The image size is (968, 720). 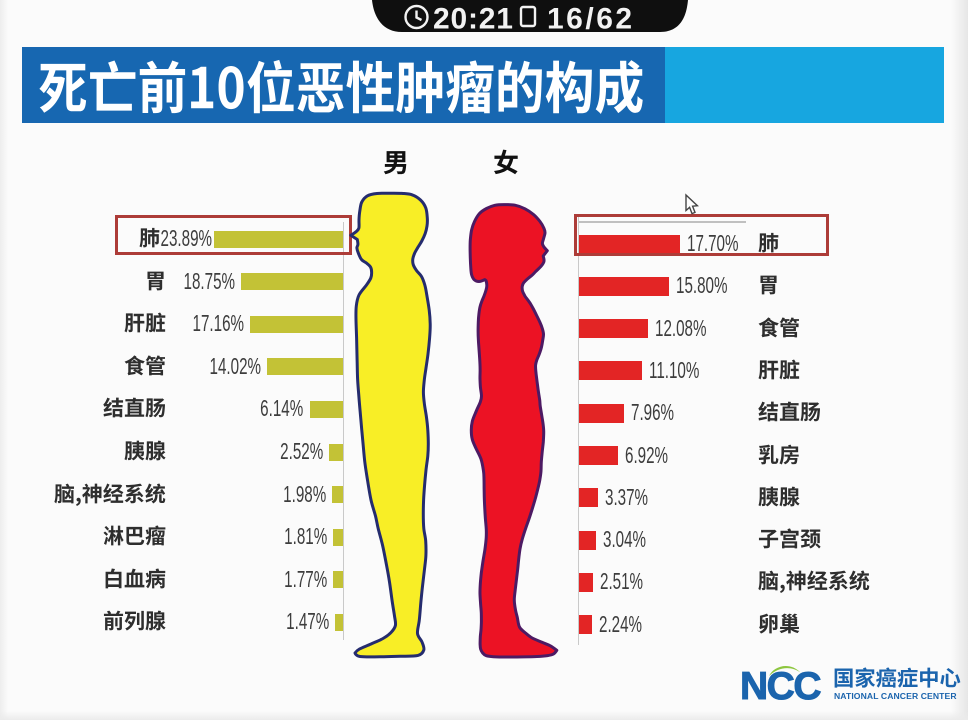 I want to click on svg-text: NCC, so click(x=780, y=685).